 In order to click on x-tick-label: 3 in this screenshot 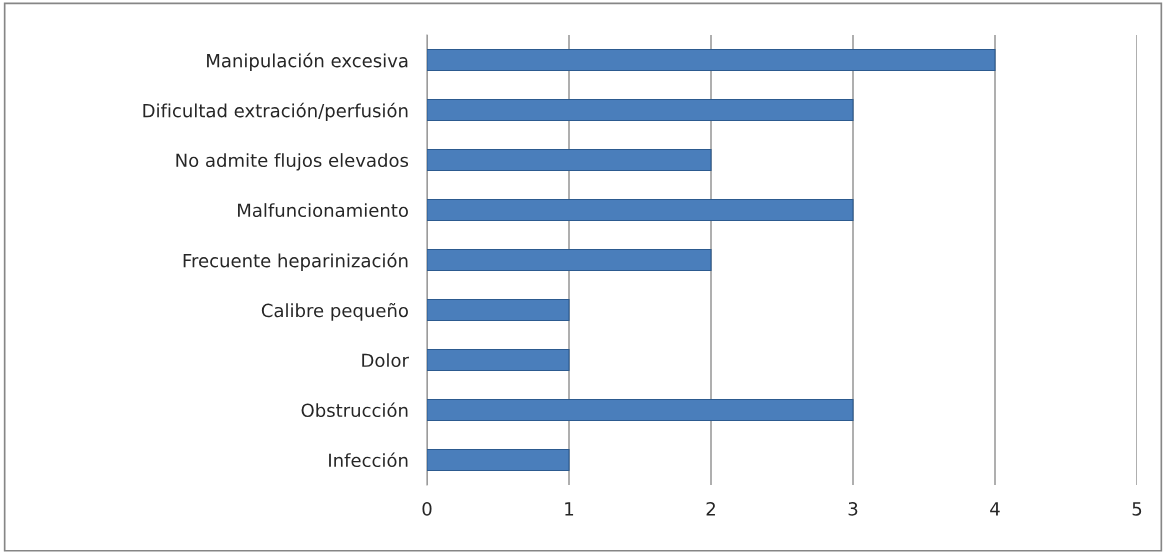, I will do `click(853, 508)`.